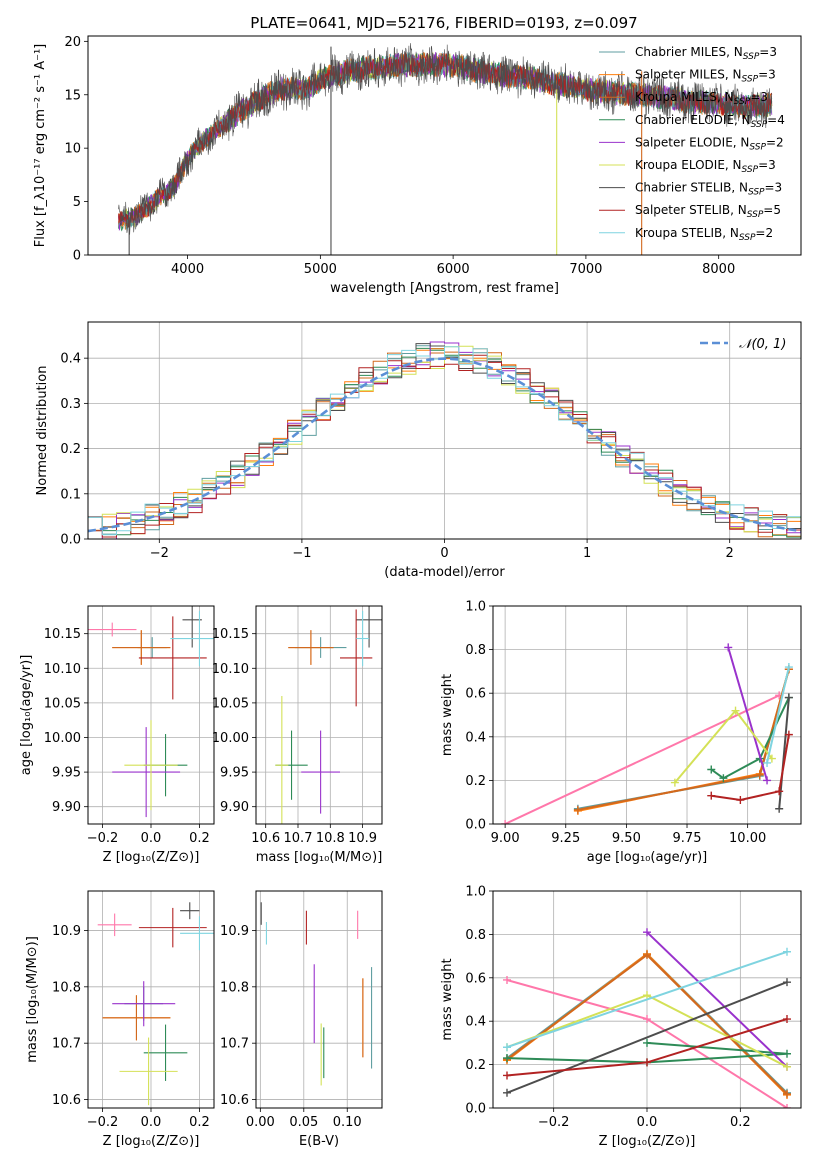 This screenshot has height=1170, width=819. What do you see at coordinates (453, 269) in the screenshot?
I see `x-tick-label: 6000` at bounding box center [453, 269].